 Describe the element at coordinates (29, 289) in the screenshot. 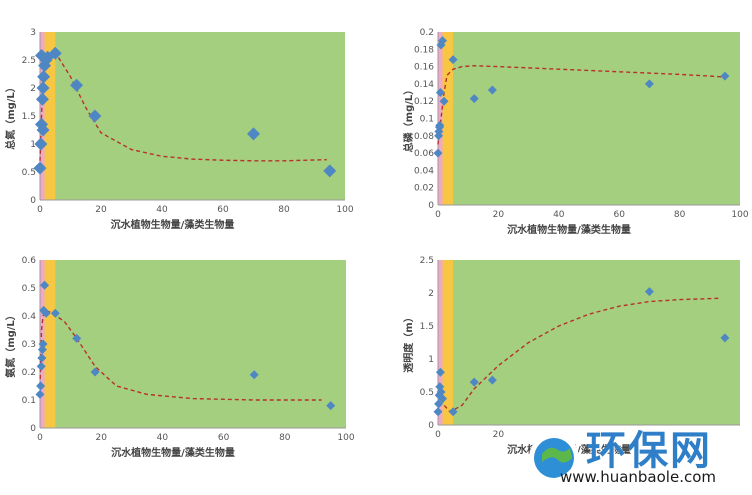

I see `y-tick-label: 0.5` at that location.